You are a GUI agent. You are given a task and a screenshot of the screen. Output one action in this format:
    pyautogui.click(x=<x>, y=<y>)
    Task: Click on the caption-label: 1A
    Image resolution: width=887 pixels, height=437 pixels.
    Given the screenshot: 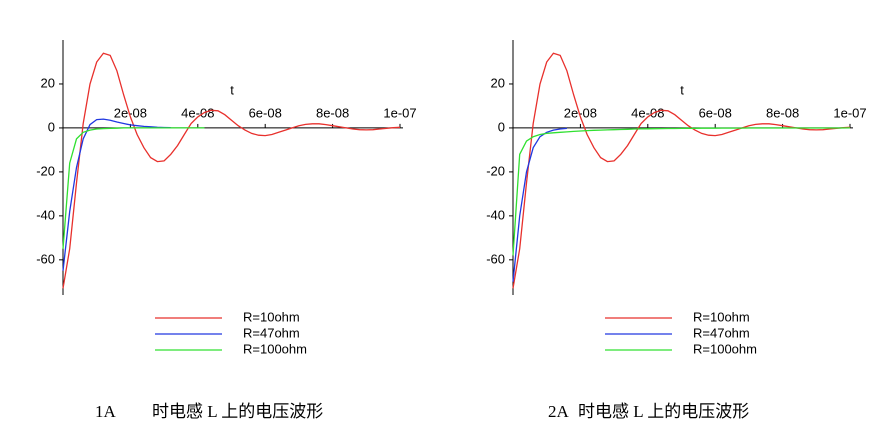 What is the action you would take?
    pyautogui.click(x=106, y=411)
    